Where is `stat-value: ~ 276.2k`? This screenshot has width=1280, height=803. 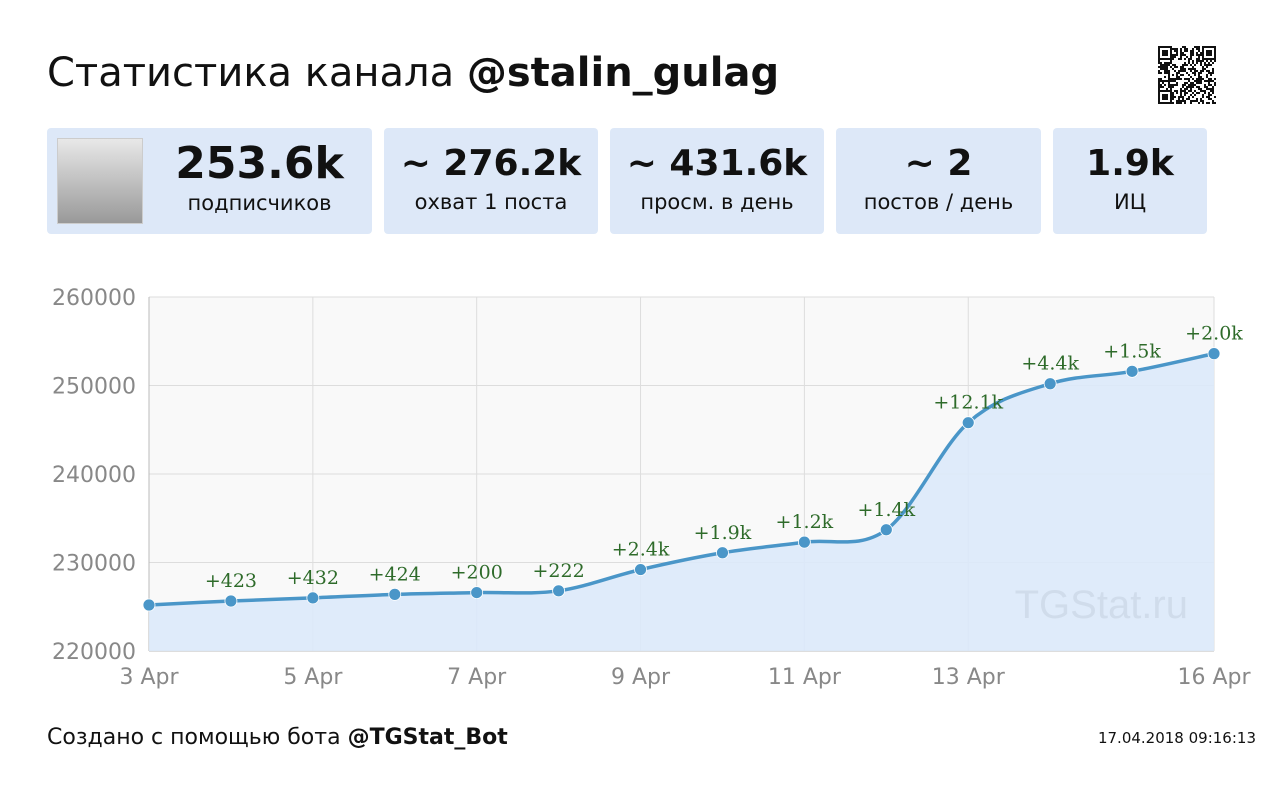
stat-value: ~ 276.2k is located at coordinates (491, 163).